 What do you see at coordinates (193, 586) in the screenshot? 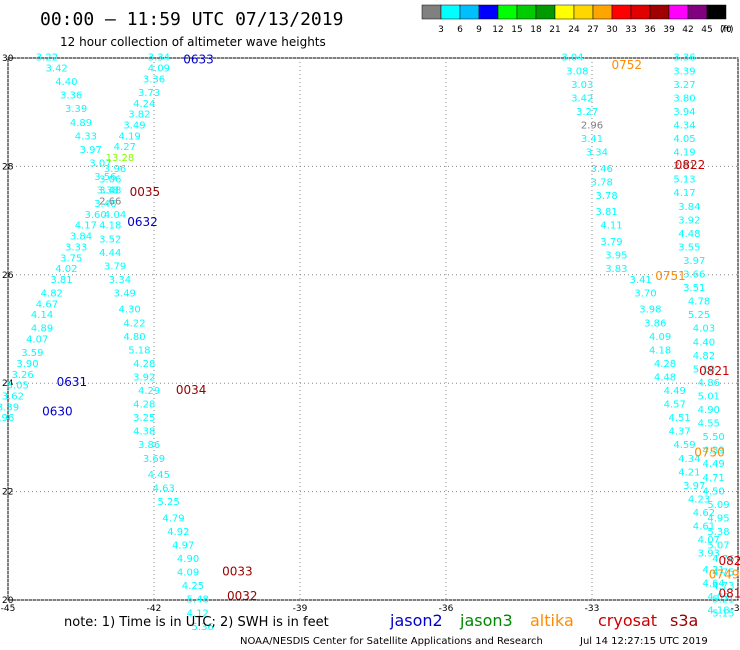
I see `swh-value: 4.25` at bounding box center [193, 586].